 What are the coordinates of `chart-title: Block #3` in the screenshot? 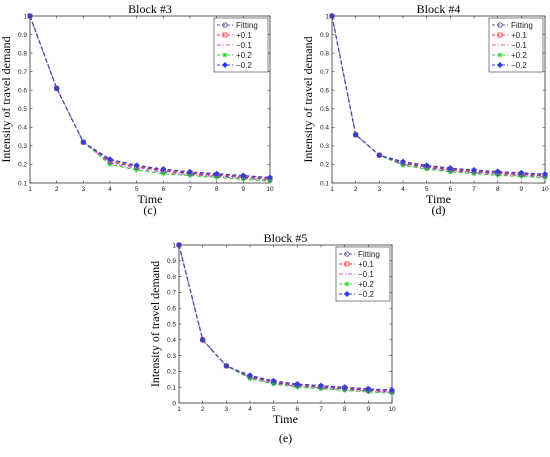 It's located at (150, 9).